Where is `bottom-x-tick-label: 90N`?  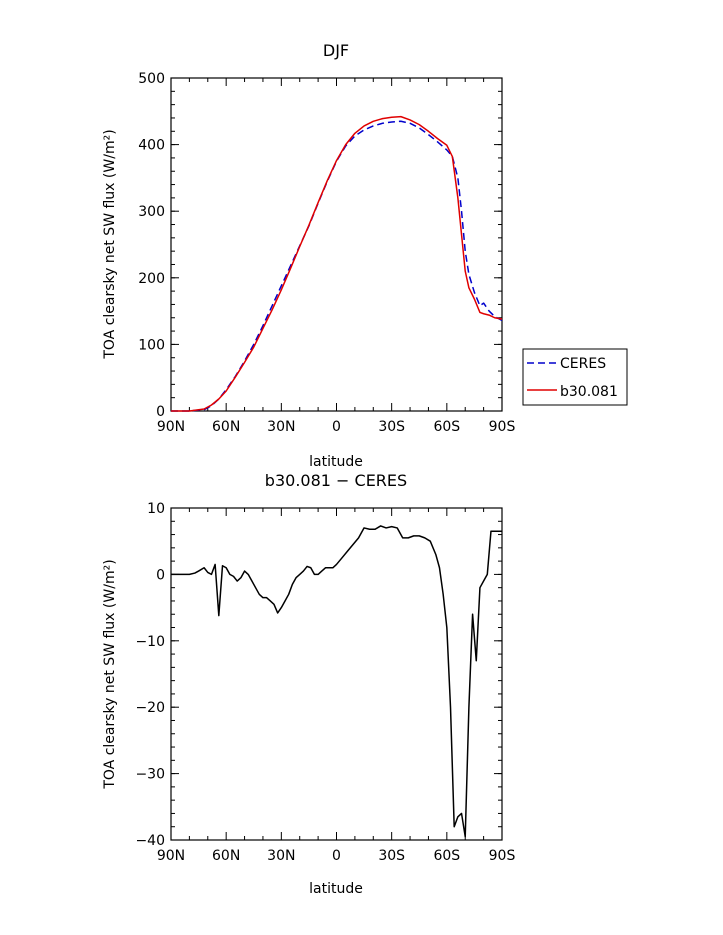 bottom-x-tick-label: 90N is located at coordinates (171, 856).